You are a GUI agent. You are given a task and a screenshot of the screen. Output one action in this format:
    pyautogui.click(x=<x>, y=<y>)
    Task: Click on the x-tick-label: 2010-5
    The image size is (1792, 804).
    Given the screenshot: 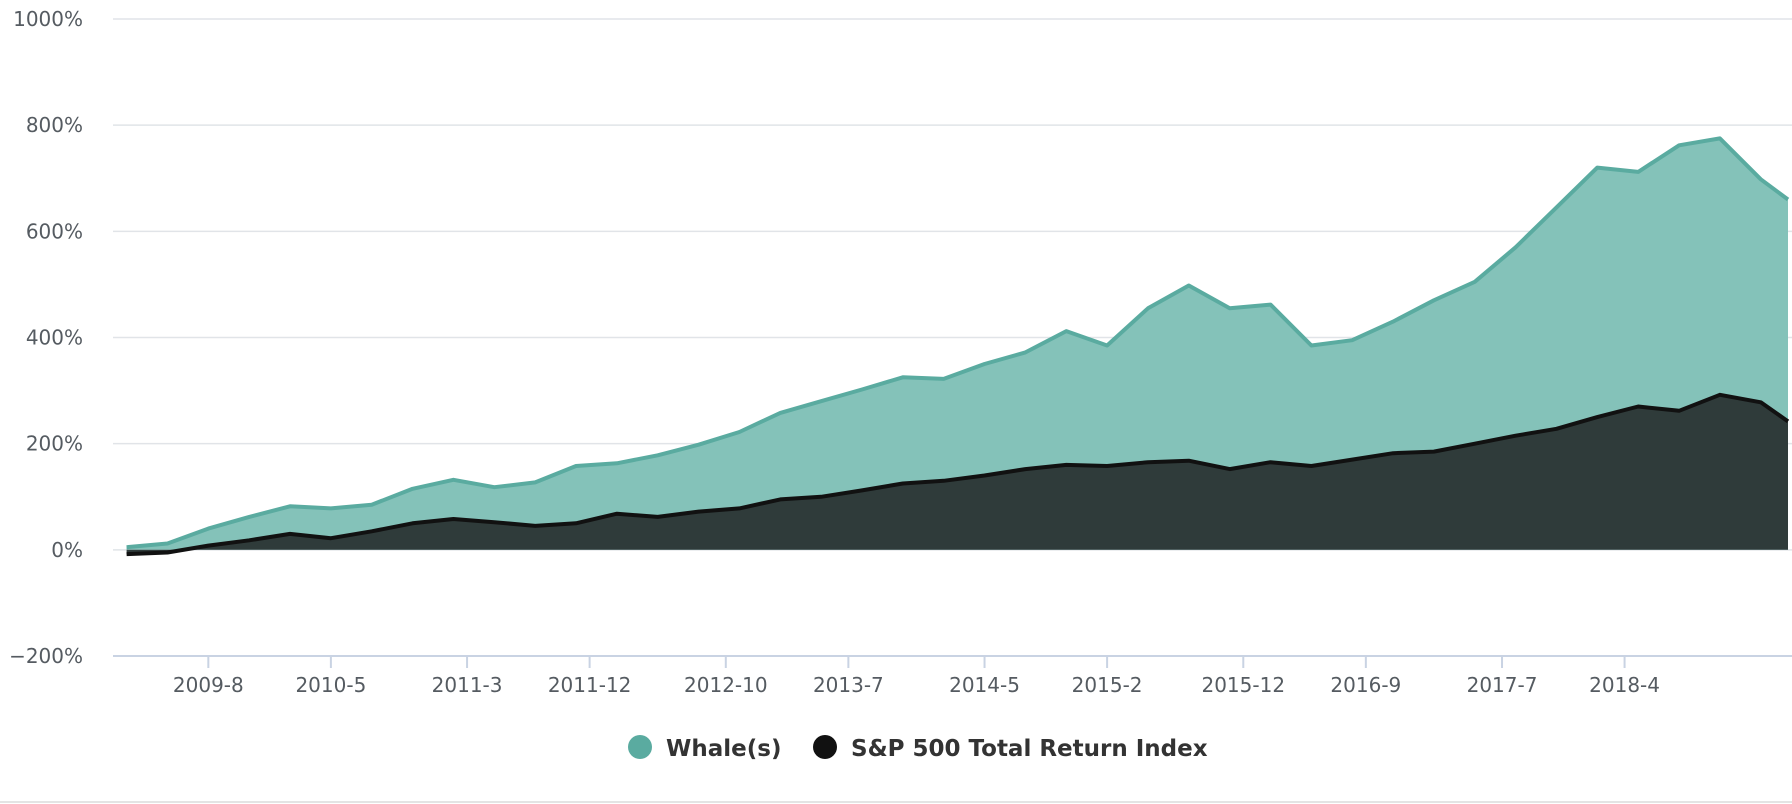 What is the action you would take?
    pyautogui.click(x=330, y=685)
    